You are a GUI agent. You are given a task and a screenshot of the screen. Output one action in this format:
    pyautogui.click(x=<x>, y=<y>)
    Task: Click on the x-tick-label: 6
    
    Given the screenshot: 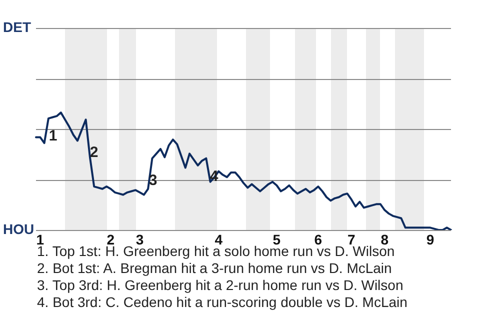 What is the action you would take?
    pyautogui.click(x=318, y=239)
    